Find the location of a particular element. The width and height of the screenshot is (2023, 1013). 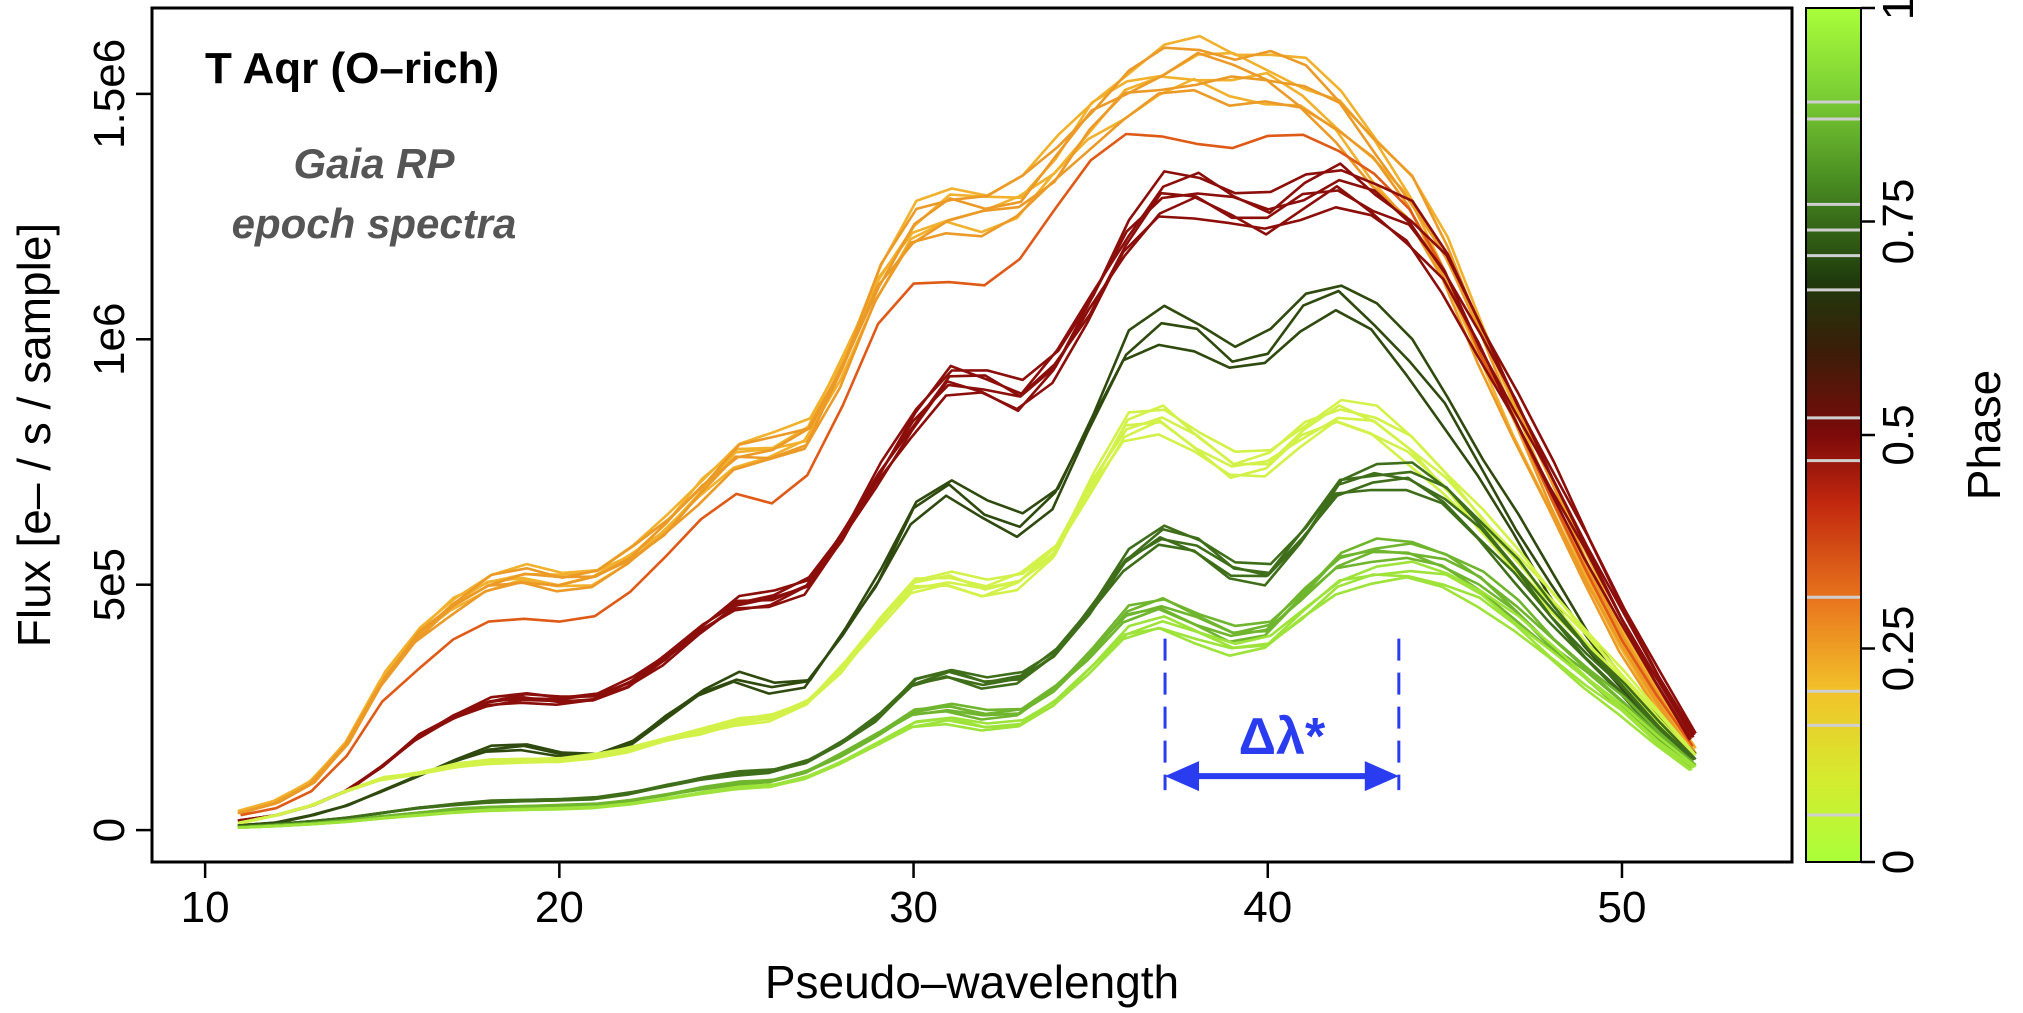

colorbar-axis: 0 0.25 0.5 0.75 1 is located at coordinates (1892, 437).